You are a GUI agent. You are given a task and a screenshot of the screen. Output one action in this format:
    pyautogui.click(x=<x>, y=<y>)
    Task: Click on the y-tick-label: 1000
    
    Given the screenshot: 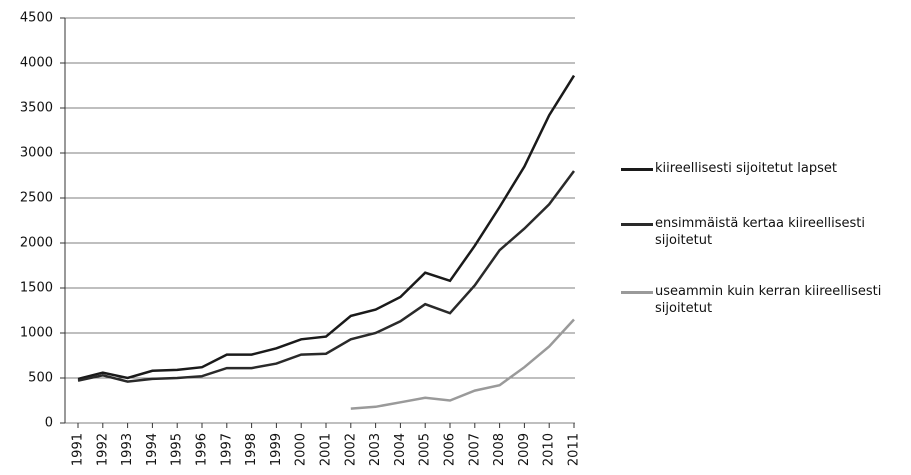 What is the action you would take?
    pyautogui.click(x=36, y=333)
    